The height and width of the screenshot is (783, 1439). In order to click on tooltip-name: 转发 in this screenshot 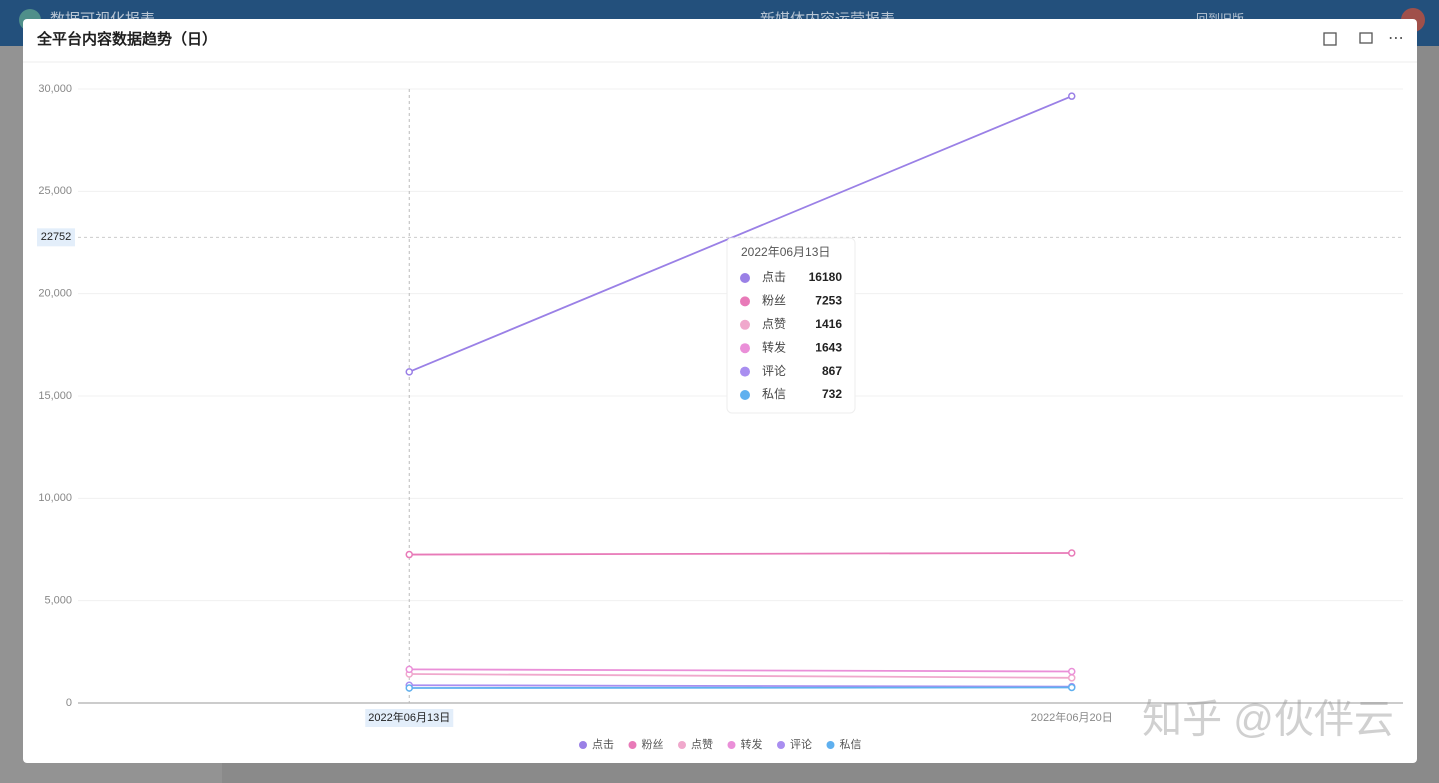, I will do `click(774, 346)`.